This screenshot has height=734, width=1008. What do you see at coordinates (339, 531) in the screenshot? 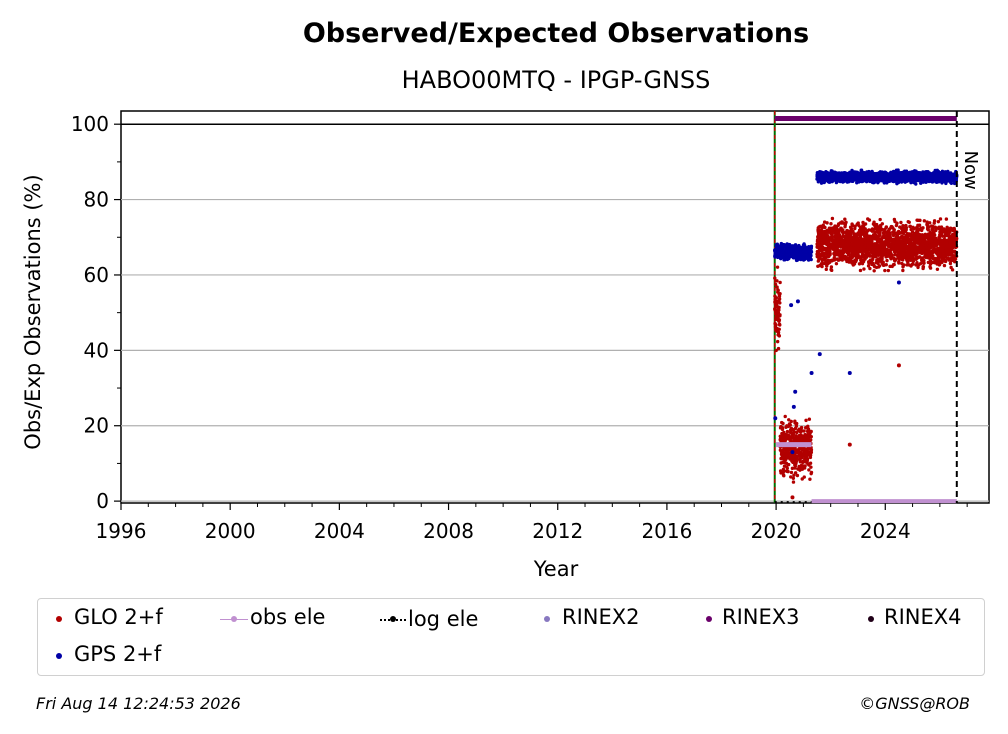
I see `x-tick-label: 2004` at bounding box center [339, 531].